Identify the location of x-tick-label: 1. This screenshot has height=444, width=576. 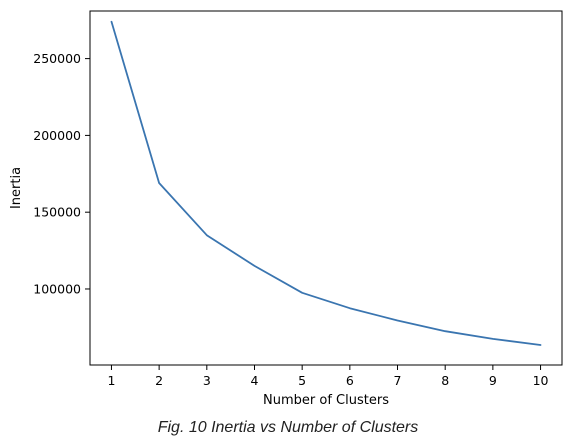
(111, 380).